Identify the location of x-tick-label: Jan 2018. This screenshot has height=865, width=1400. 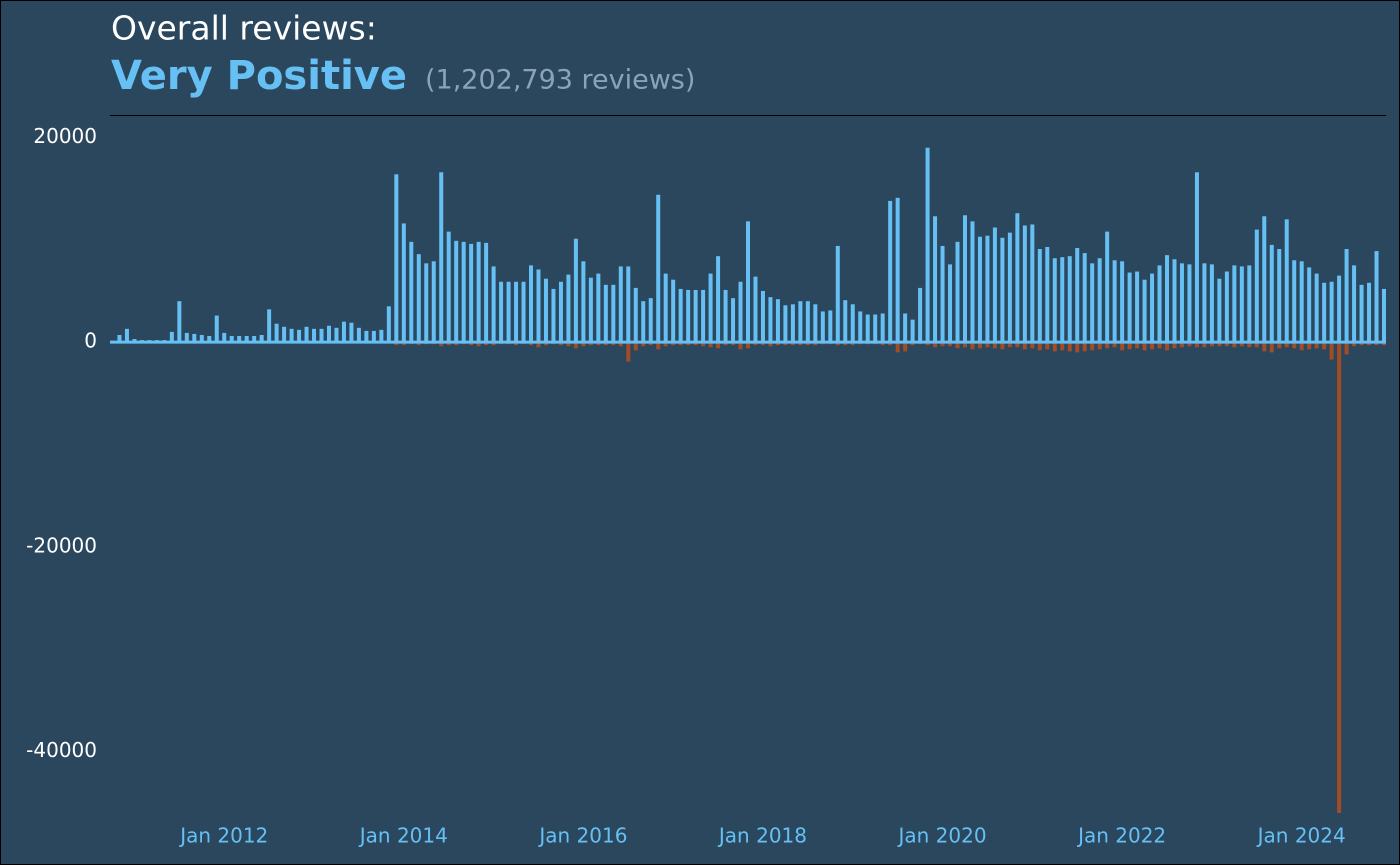
(762, 836).